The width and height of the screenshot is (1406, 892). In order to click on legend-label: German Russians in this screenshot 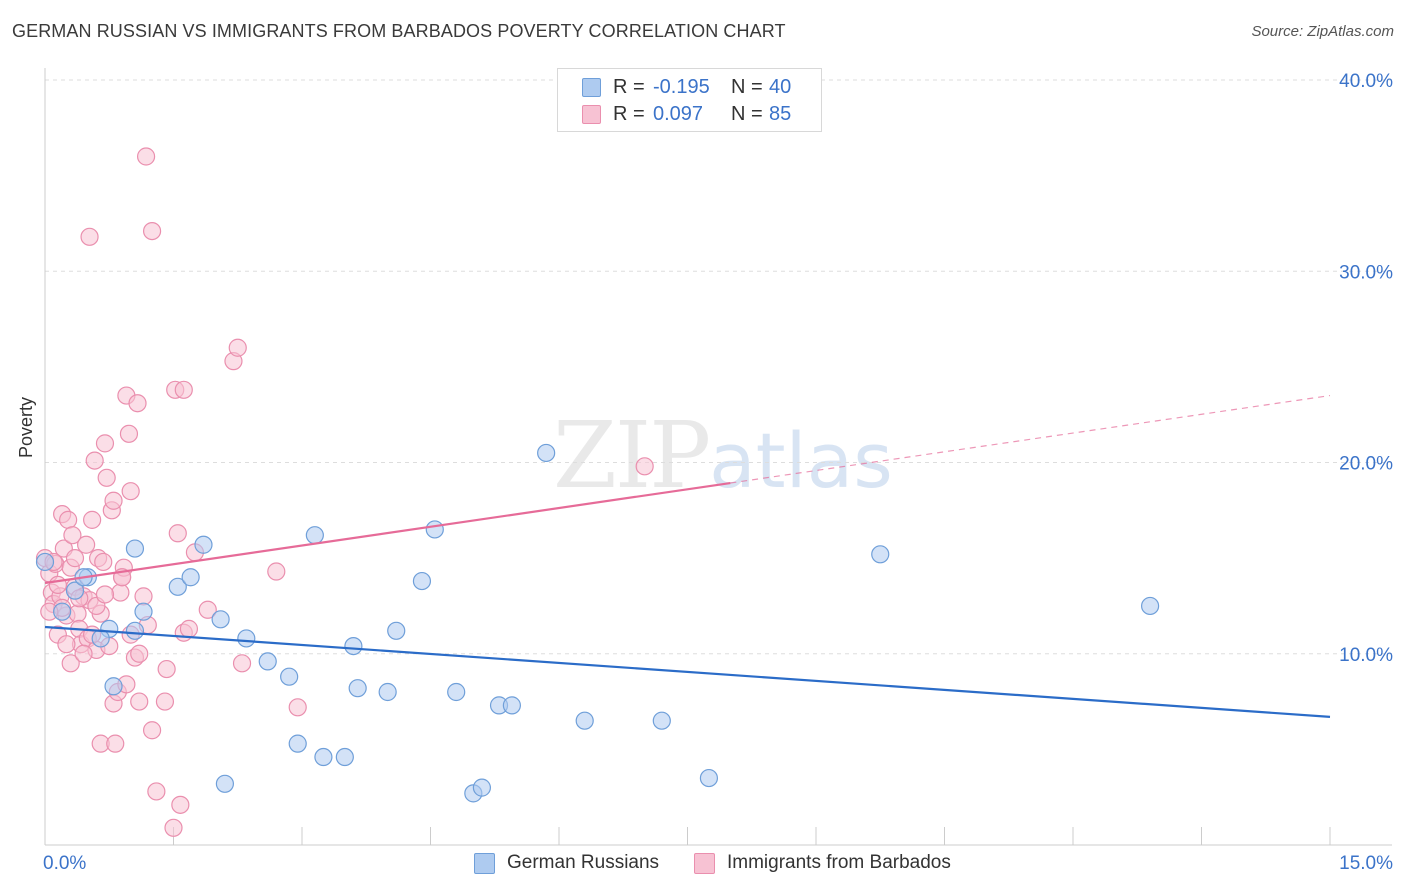, I will do `click(583, 862)`.